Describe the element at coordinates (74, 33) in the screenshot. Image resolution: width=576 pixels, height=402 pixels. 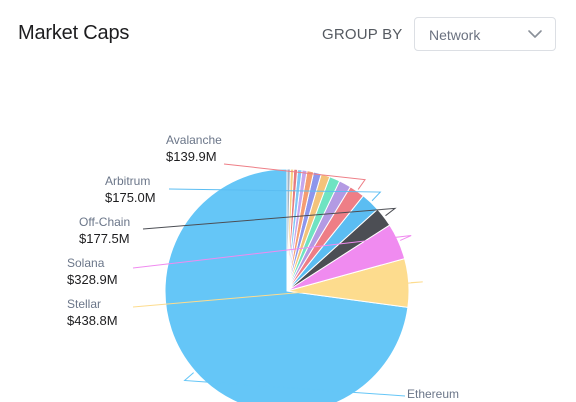
I see `page-title: Market Caps` at that location.